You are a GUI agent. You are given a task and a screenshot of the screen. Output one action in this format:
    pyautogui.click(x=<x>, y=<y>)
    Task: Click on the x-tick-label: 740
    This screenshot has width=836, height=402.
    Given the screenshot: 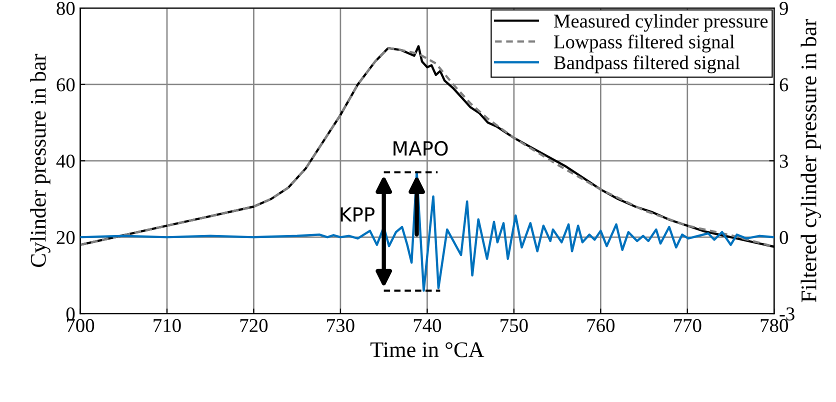 What is the action you would take?
    pyautogui.click(x=428, y=325)
    